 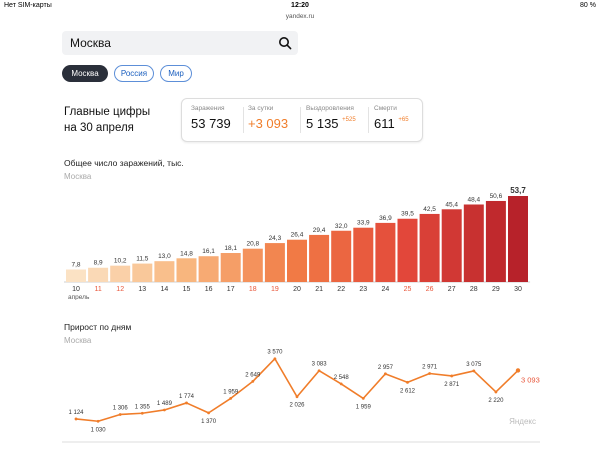 What do you see at coordinates (275, 238) in the screenshot?
I see `bar-value-label: 24,3` at bounding box center [275, 238].